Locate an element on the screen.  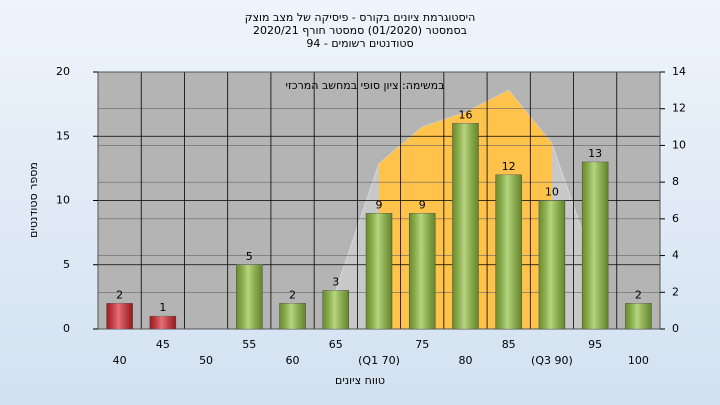
data-label: 16 is located at coordinates (465, 114).